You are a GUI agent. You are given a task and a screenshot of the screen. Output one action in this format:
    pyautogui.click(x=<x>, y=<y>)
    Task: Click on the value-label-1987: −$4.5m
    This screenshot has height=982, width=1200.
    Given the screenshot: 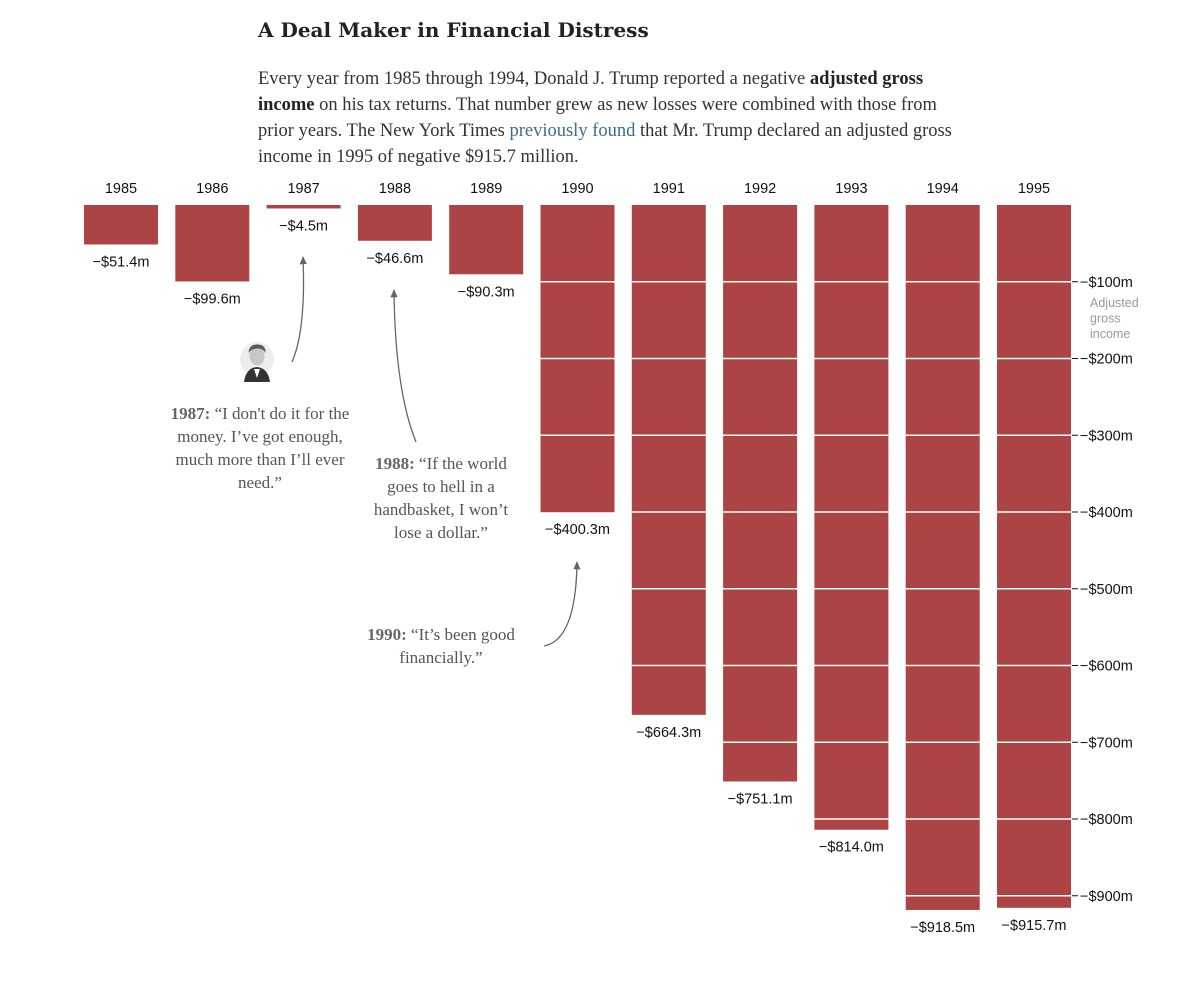 What is the action you would take?
    pyautogui.click(x=303, y=226)
    